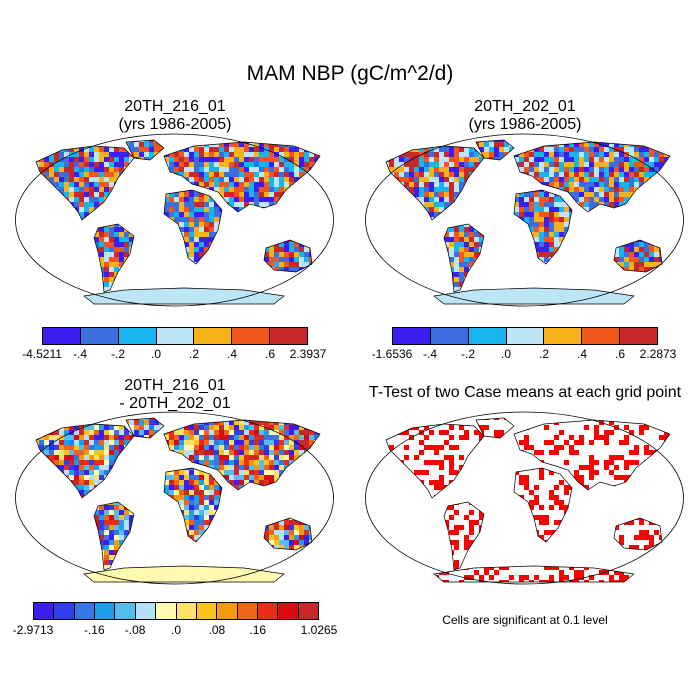  I want to click on map-top-left, so click(174, 220).